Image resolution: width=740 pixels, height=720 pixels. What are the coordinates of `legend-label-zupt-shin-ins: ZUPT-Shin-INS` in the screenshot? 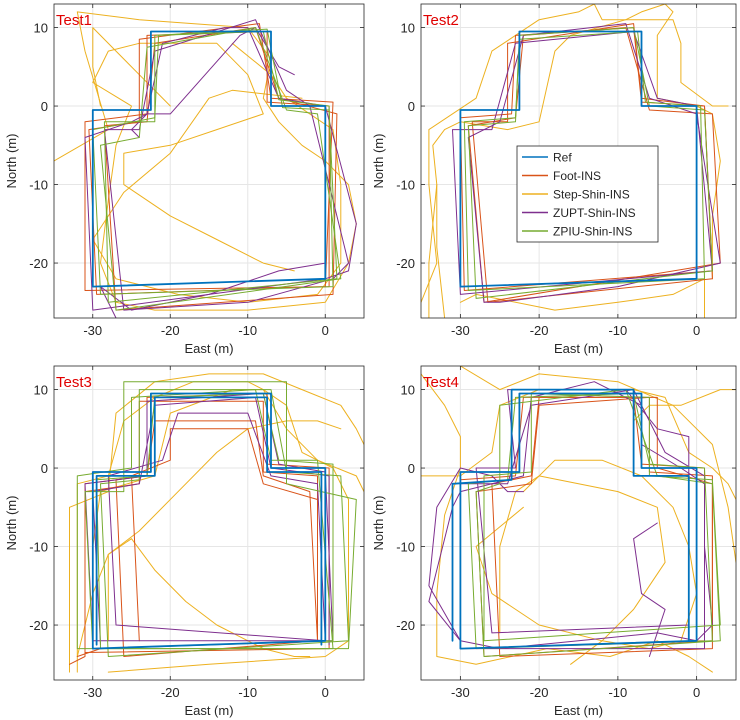 It's located at (594, 213).